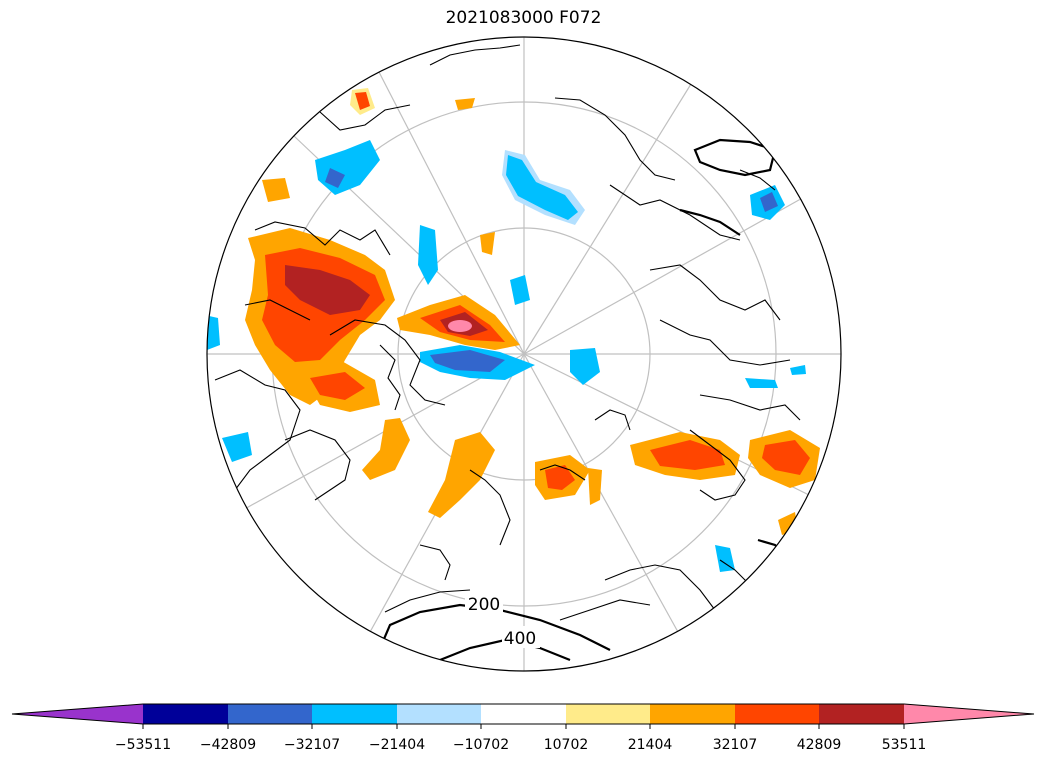 The width and height of the screenshot is (1047, 763). I want to click on colorbar-tick-label: 21404, so click(650, 745).